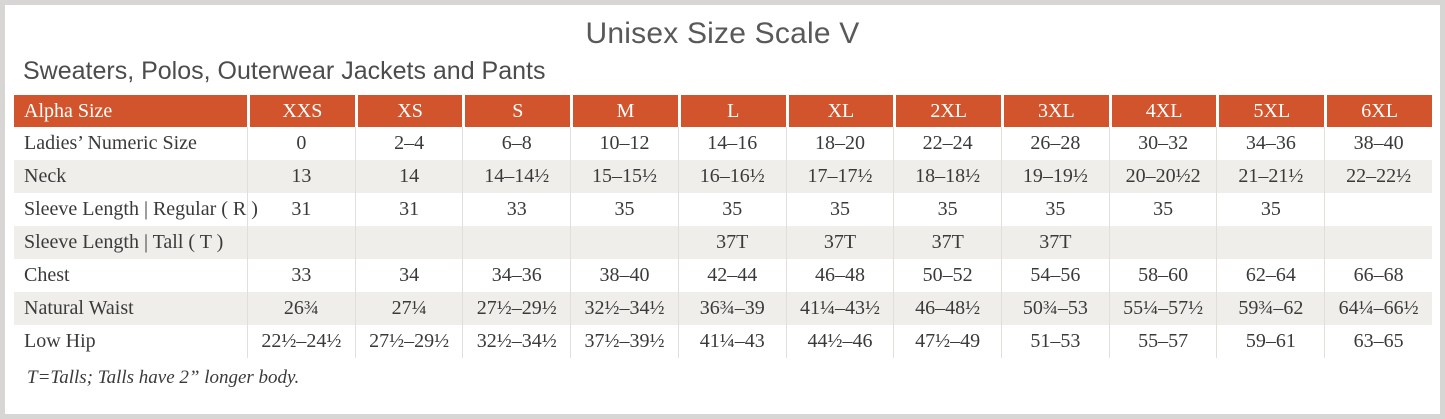 This screenshot has height=419, width=1445. I want to click on row-label: Neck, so click(130, 176).